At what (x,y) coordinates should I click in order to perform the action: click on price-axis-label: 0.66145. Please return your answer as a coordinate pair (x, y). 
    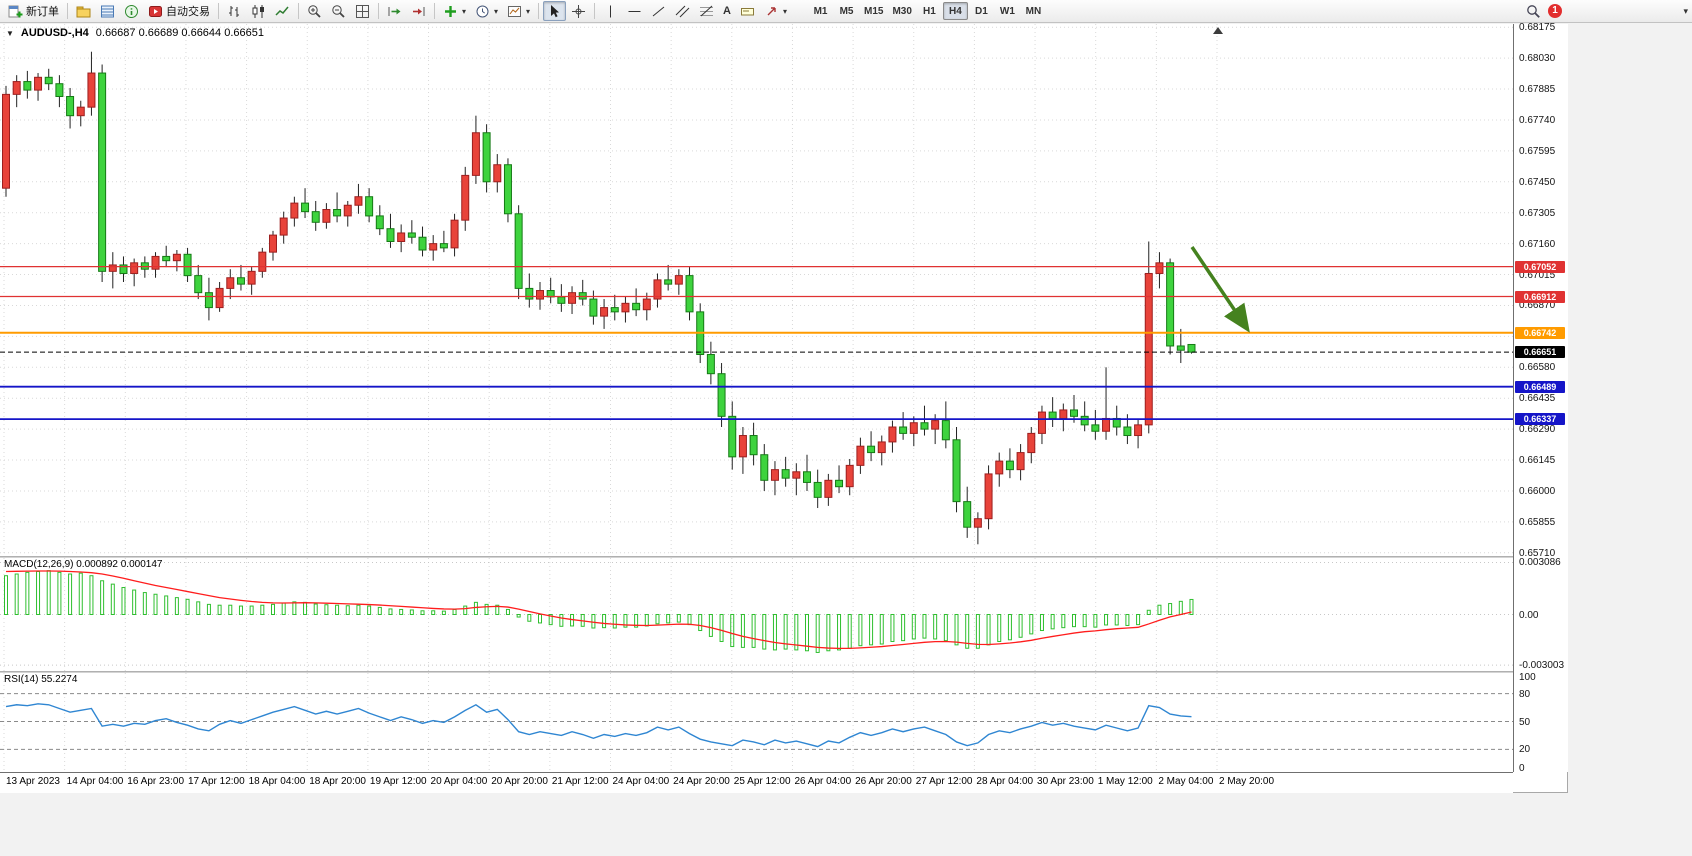
    Looking at the image, I should click on (1537, 461).